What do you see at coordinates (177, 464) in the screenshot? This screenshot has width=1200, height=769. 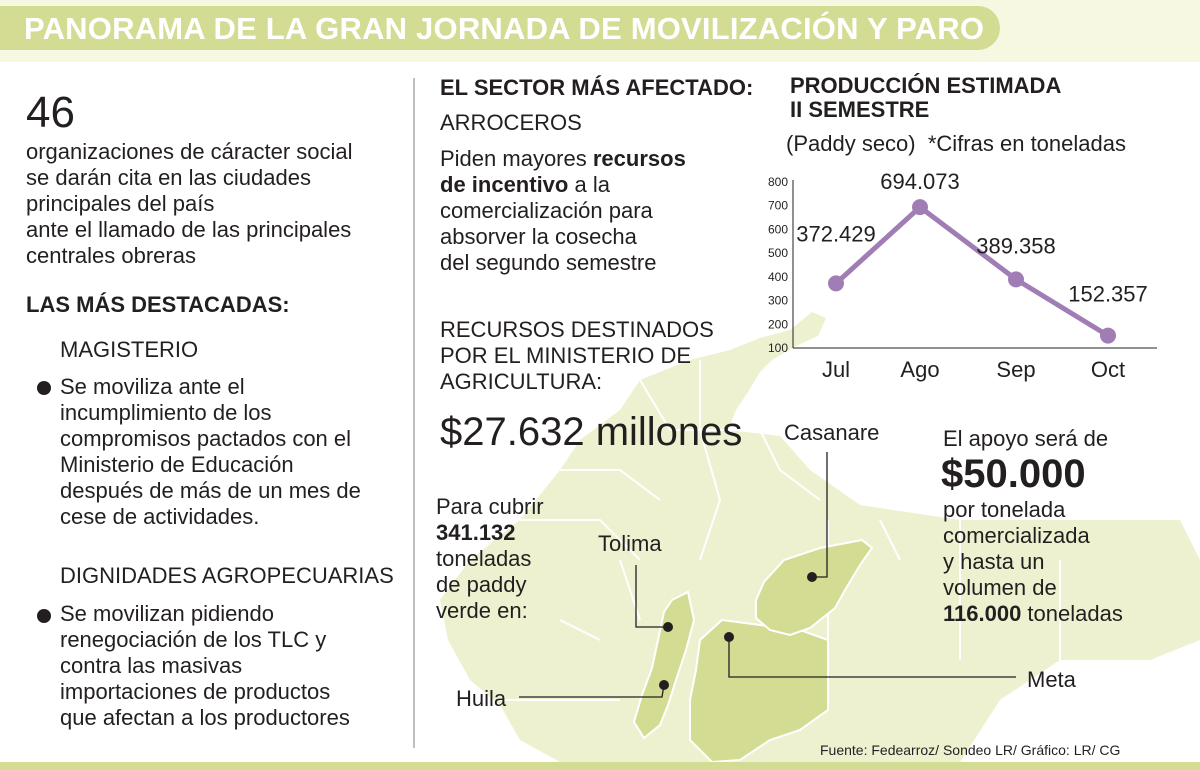 I see `group1-line: Ministerio de Educación` at bounding box center [177, 464].